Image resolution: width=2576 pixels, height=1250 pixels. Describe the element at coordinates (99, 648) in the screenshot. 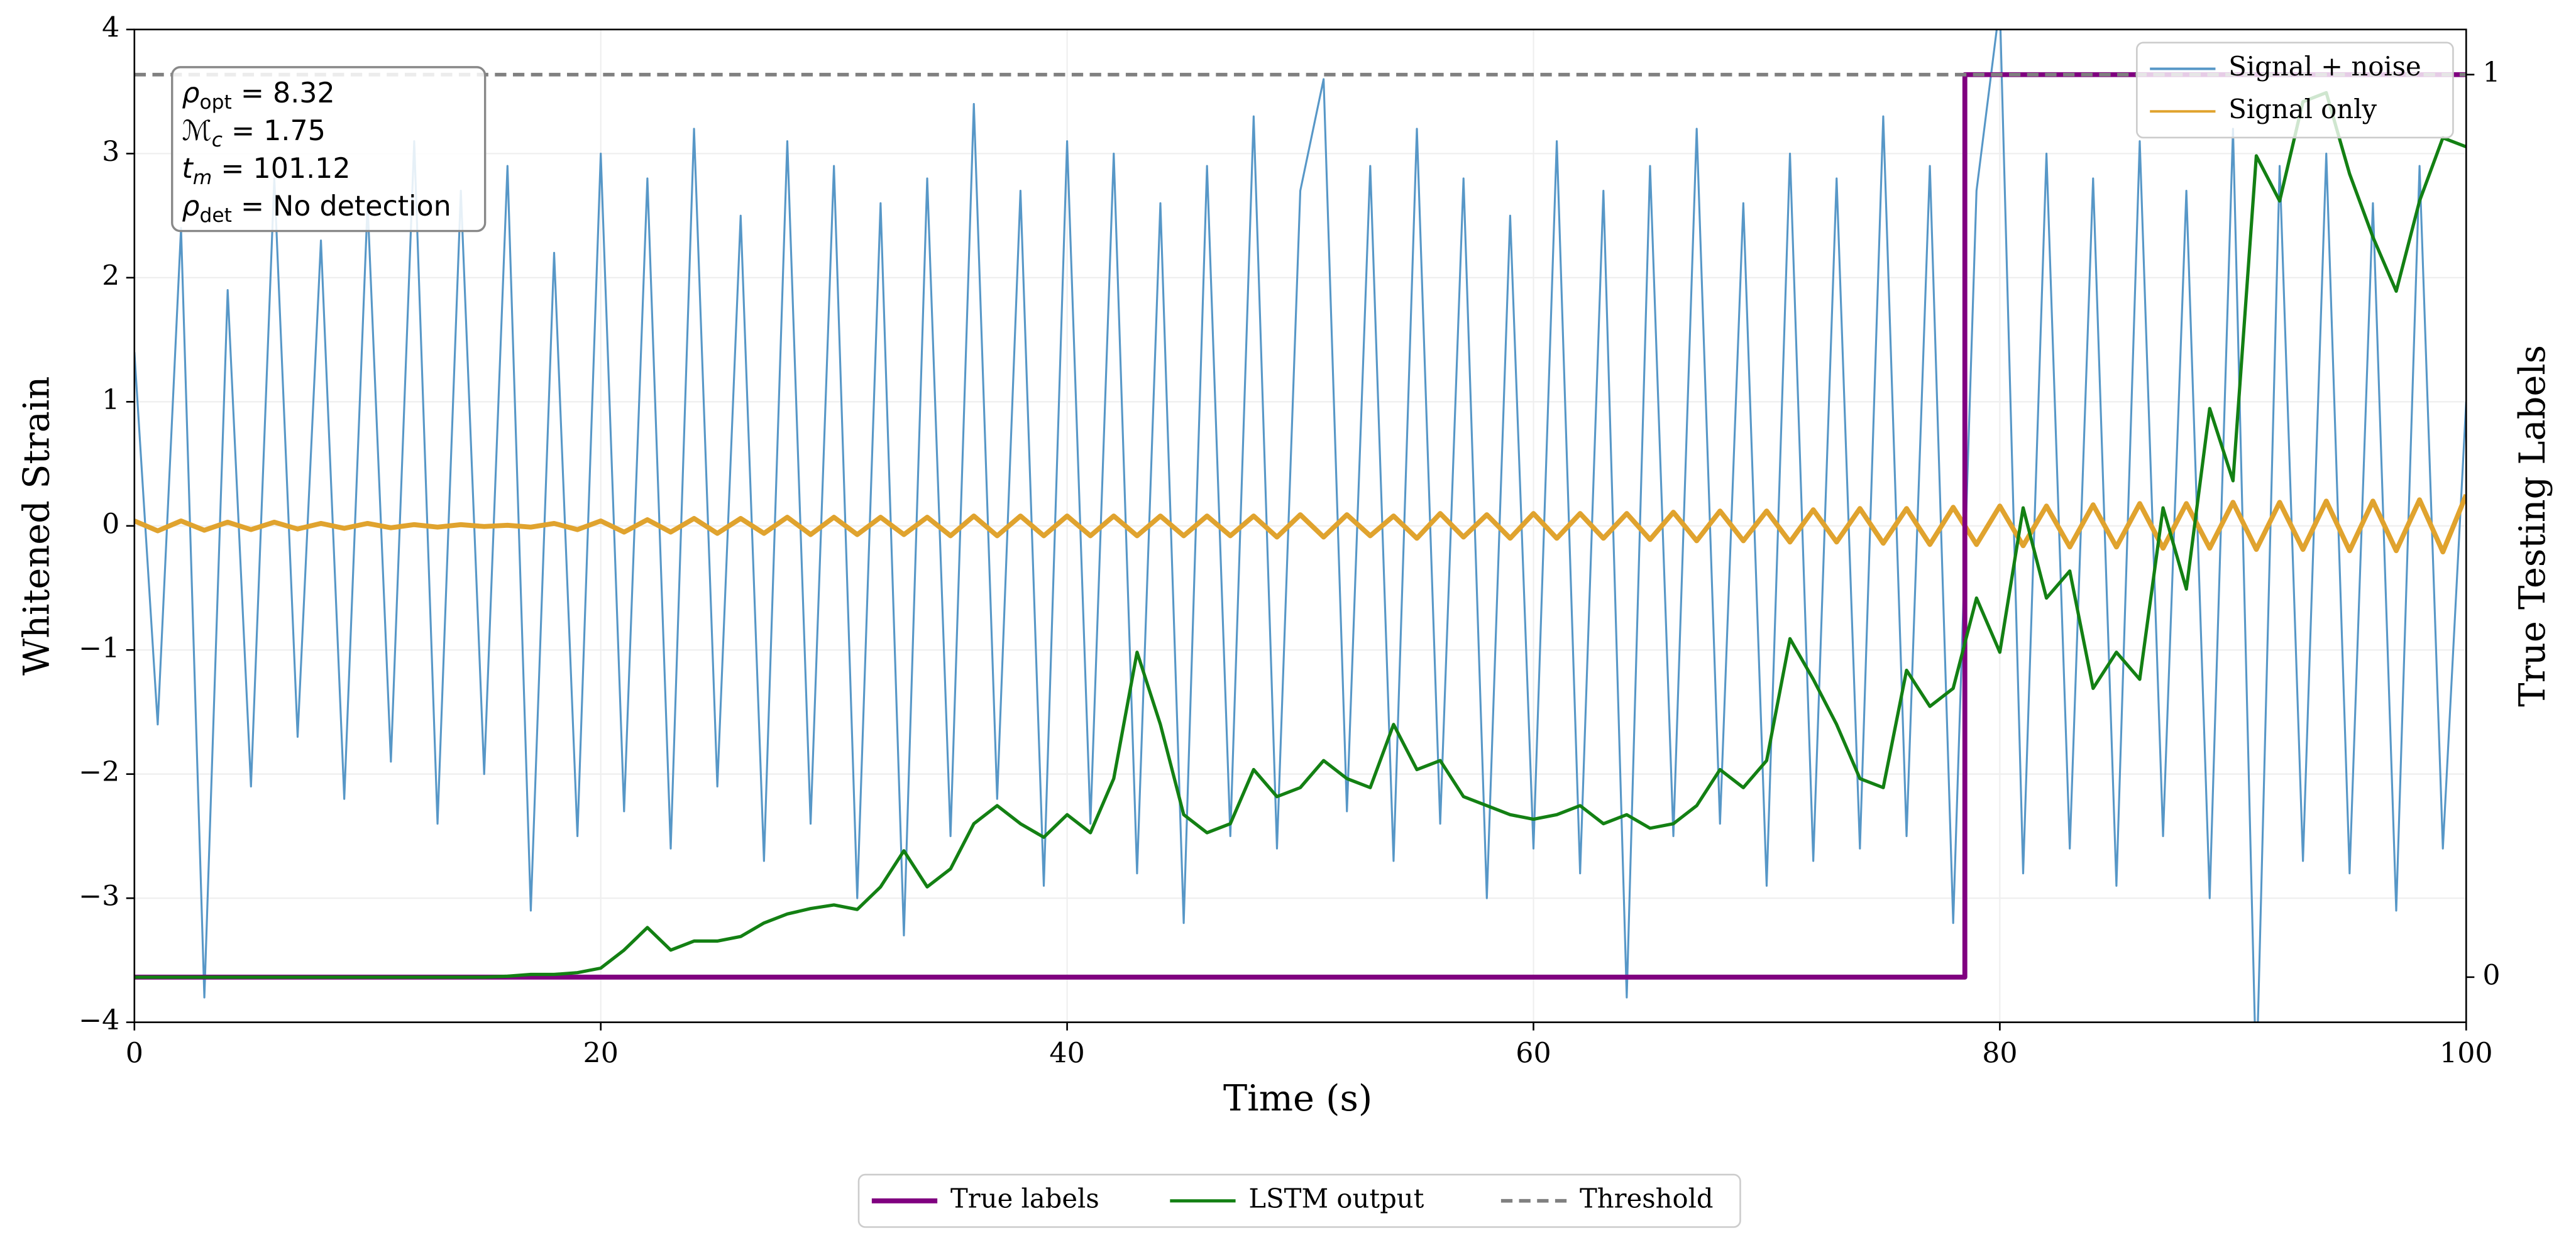

I see `y-tick-label: −1` at that location.